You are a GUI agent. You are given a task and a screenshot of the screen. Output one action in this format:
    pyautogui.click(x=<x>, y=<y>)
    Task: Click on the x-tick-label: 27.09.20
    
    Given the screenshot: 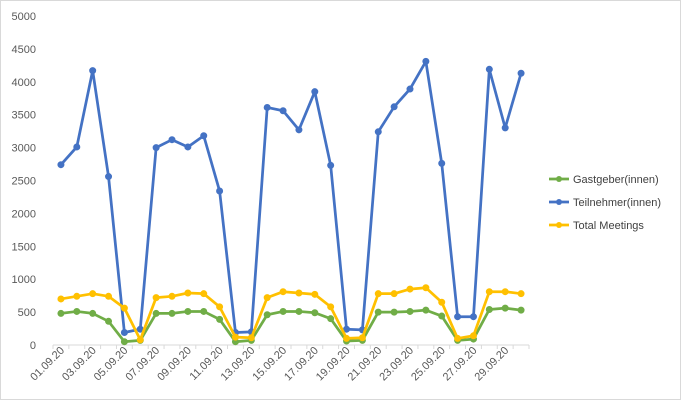 What is the action you would take?
    pyautogui.click(x=460, y=364)
    